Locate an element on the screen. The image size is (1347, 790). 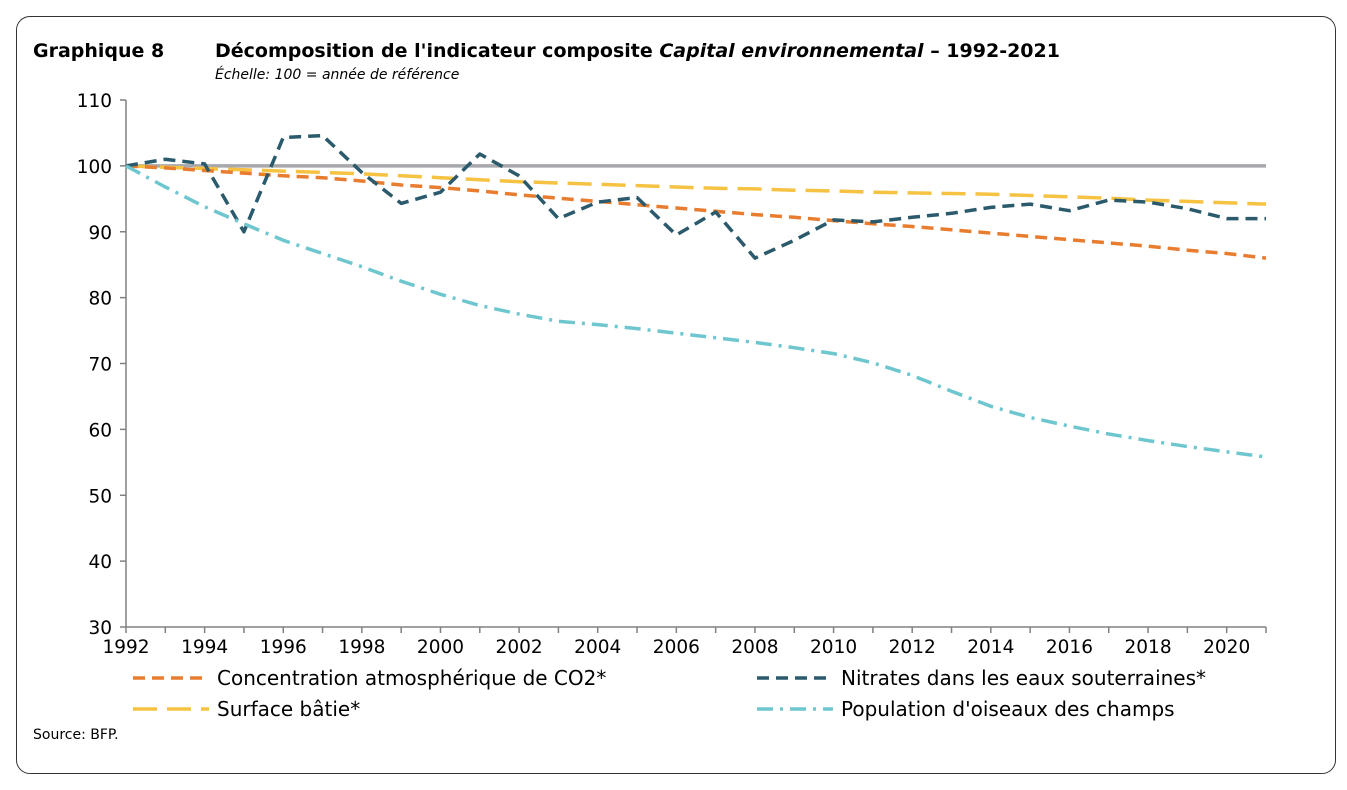
y-tick-label: 50 is located at coordinates (100, 496).